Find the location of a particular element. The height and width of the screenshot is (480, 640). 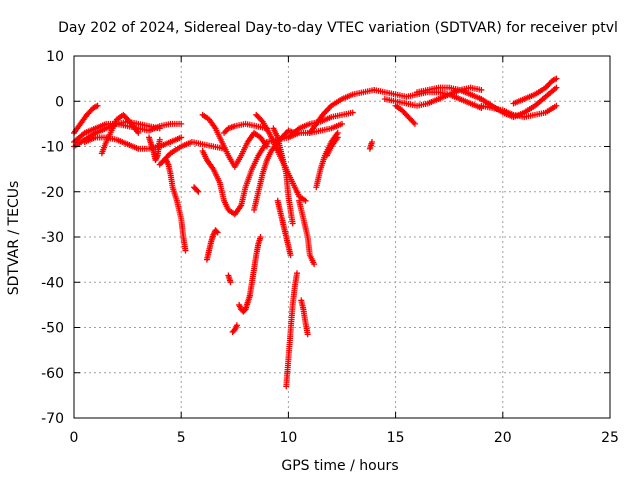

y-tick-label: -20 is located at coordinates (52, 193).